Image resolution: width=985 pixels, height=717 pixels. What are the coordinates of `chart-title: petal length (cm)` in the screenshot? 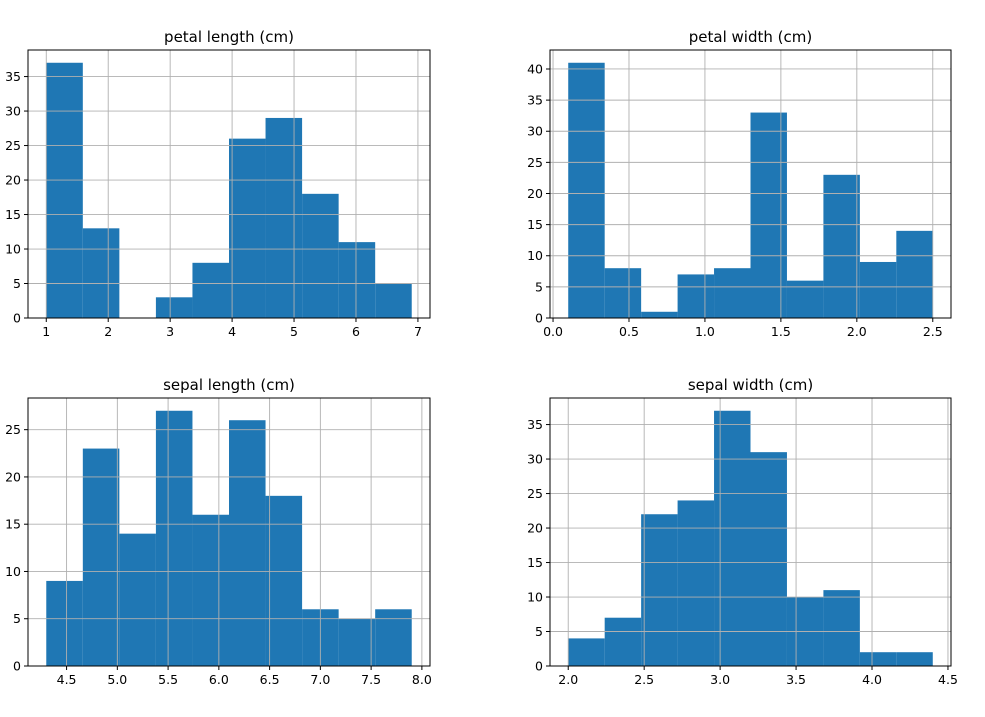 It's located at (229, 37).